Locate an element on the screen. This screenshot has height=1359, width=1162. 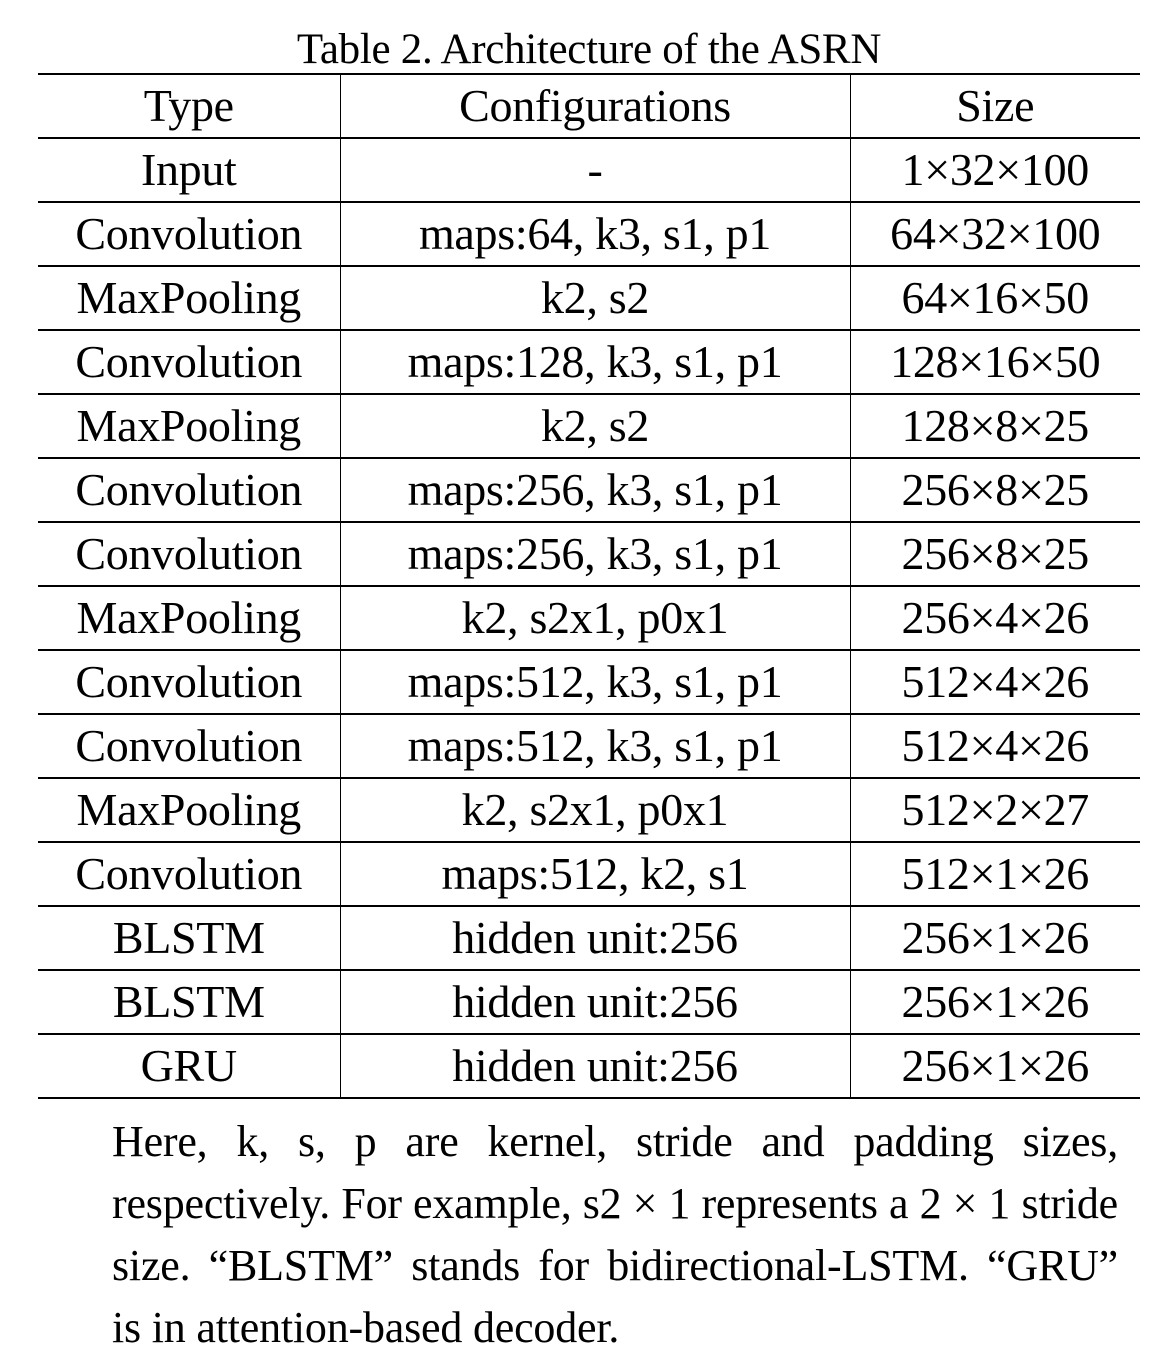
cell-size: 64×16×50 is located at coordinates (994, 297).